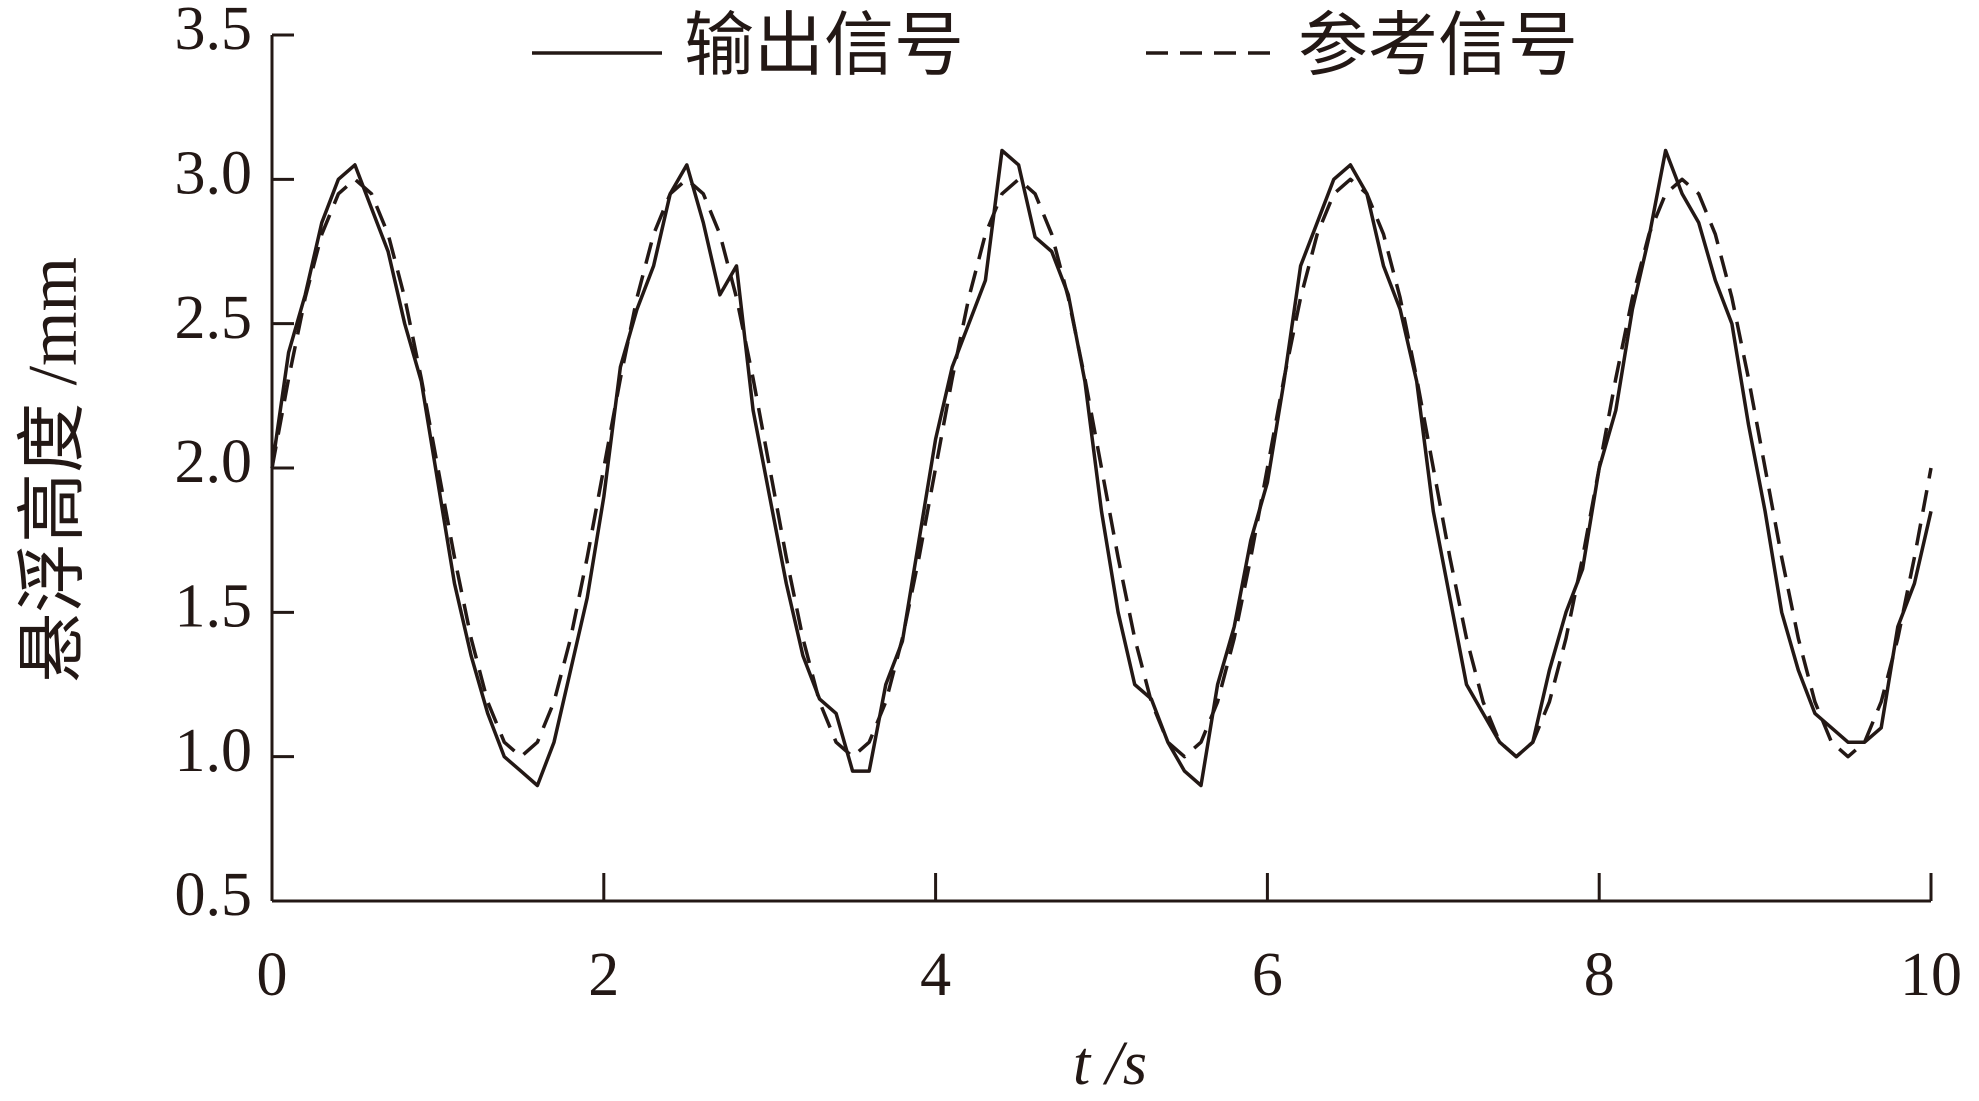 This screenshot has width=1979, height=1101. Describe the element at coordinates (824, 46) in the screenshot. I see `legend-label: 输出信号` at that location.